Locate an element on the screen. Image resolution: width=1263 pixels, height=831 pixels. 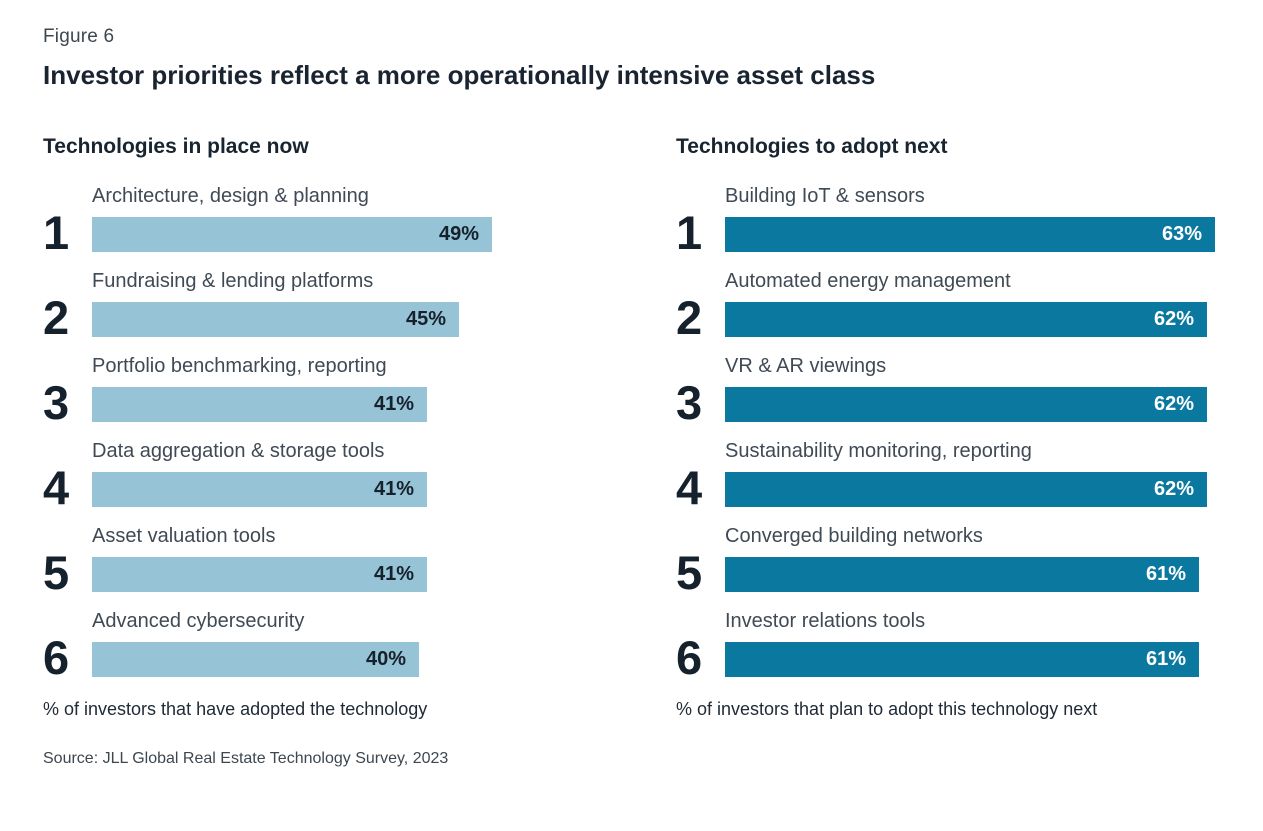
category-label: Asset valuation tools is located at coordinates (184, 536).